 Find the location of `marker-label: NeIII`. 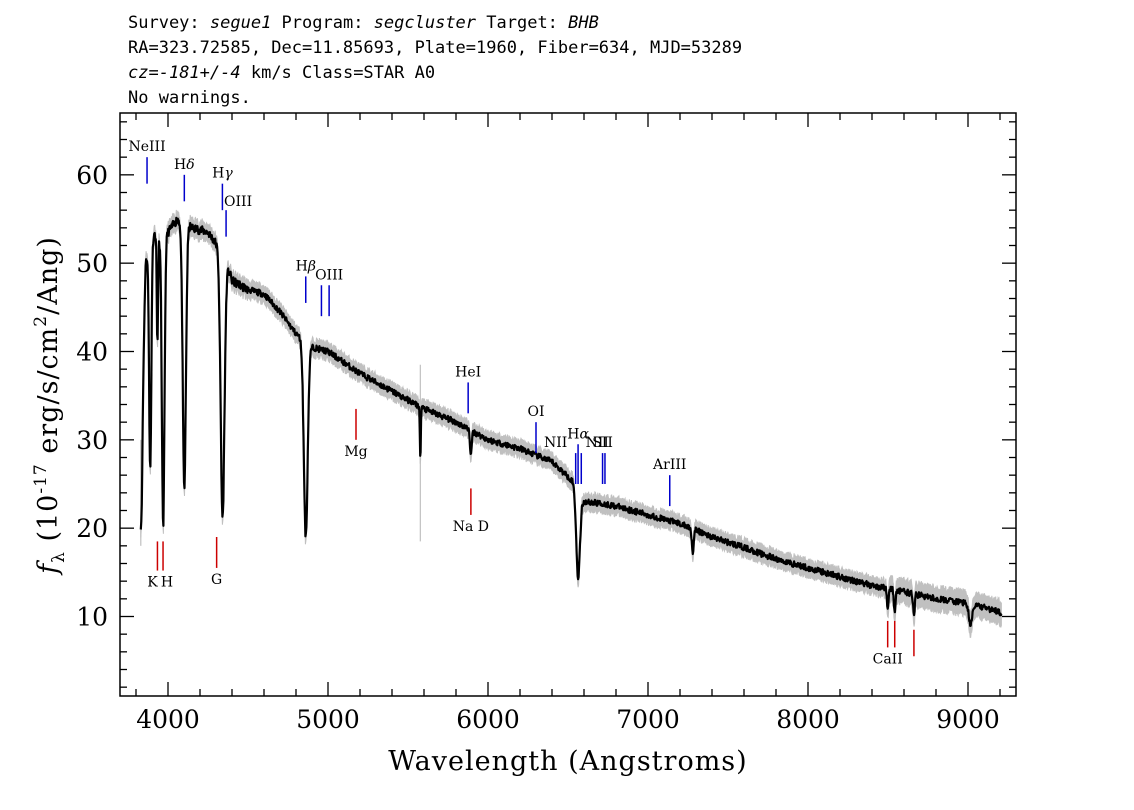

marker-label: NeIII is located at coordinates (146, 147).